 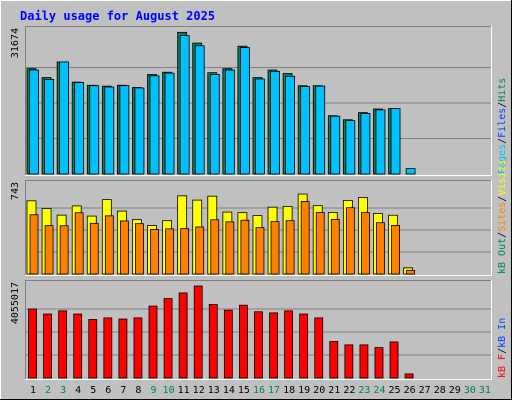 What do you see at coordinates (502, 159) in the screenshot?
I see `legend-pages: Pages` at bounding box center [502, 159].